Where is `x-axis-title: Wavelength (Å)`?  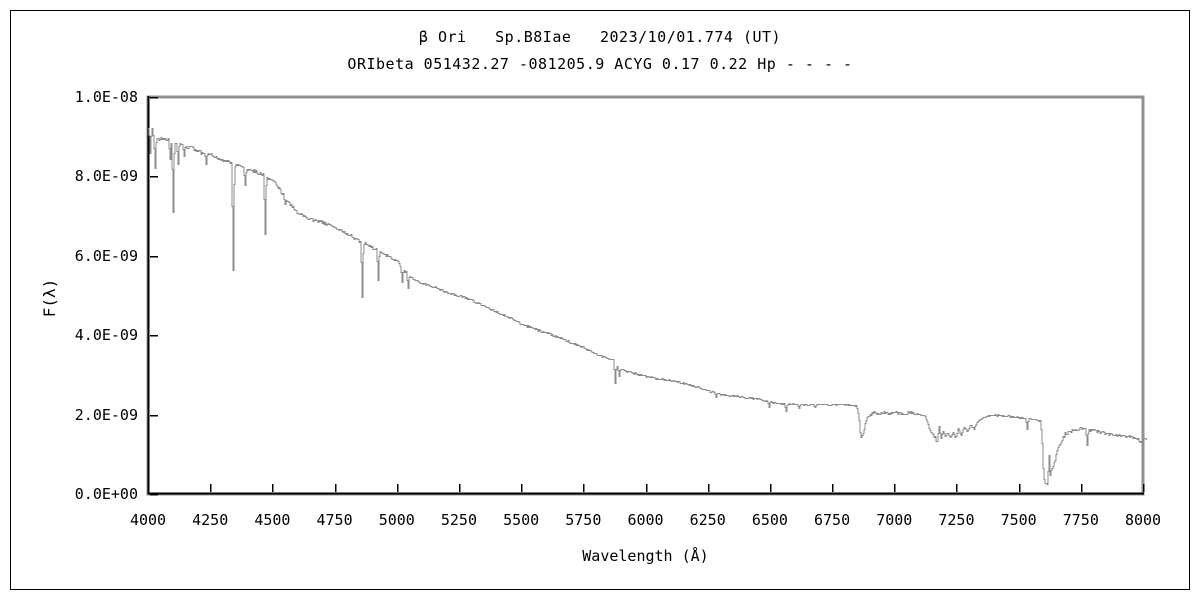
x-axis-title: Wavelength (Å) is located at coordinates (645, 556).